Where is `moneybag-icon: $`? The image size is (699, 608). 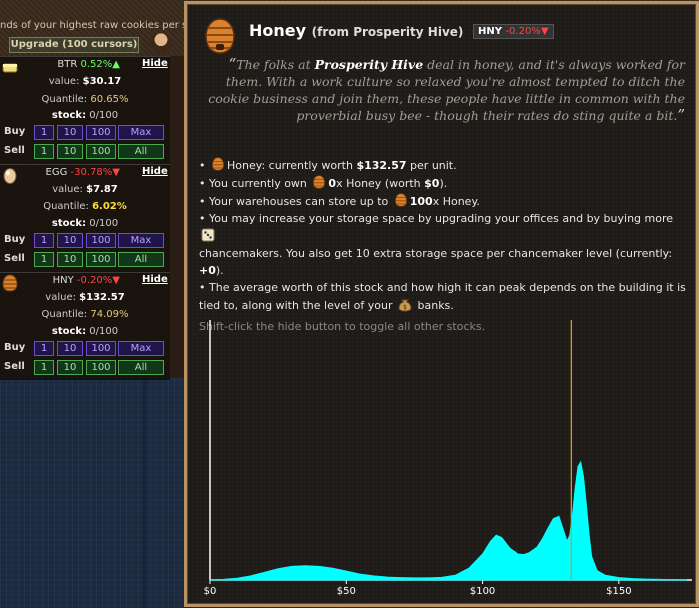
moneybag-icon: $ is located at coordinates (405, 305).